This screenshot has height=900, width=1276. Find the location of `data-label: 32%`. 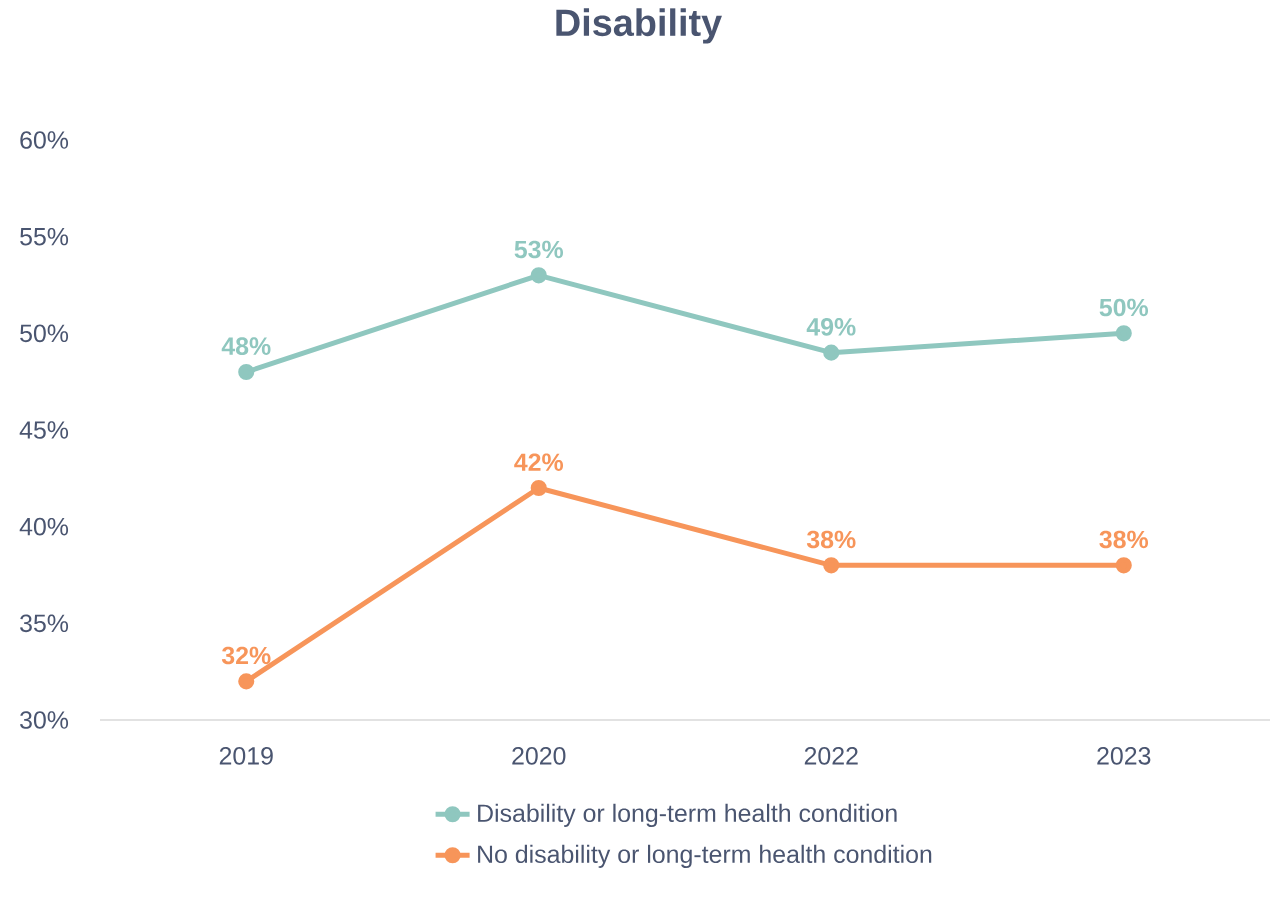

data-label: 32% is located at coordinates (246, 655).